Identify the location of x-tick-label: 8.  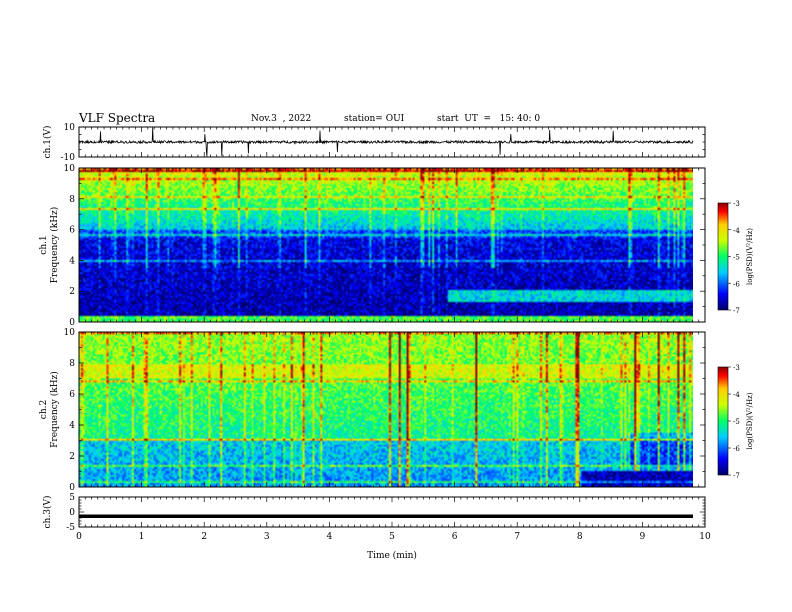
(580, 537).